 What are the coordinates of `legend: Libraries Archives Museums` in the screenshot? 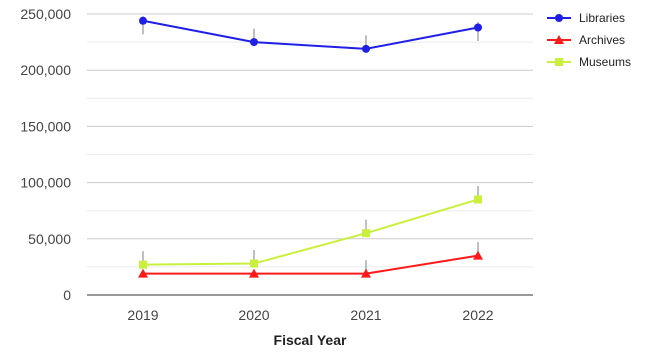 It's located at (589, 40).